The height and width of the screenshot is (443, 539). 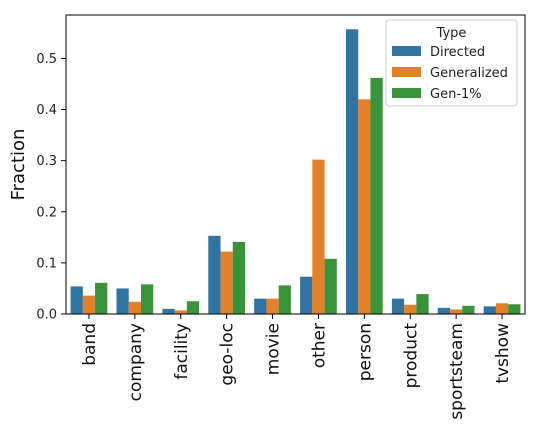 What do you see at coordinates (489, 310) in the screenshot?
I see `bar-directed-tvshow` at bounding box center [489, 310].